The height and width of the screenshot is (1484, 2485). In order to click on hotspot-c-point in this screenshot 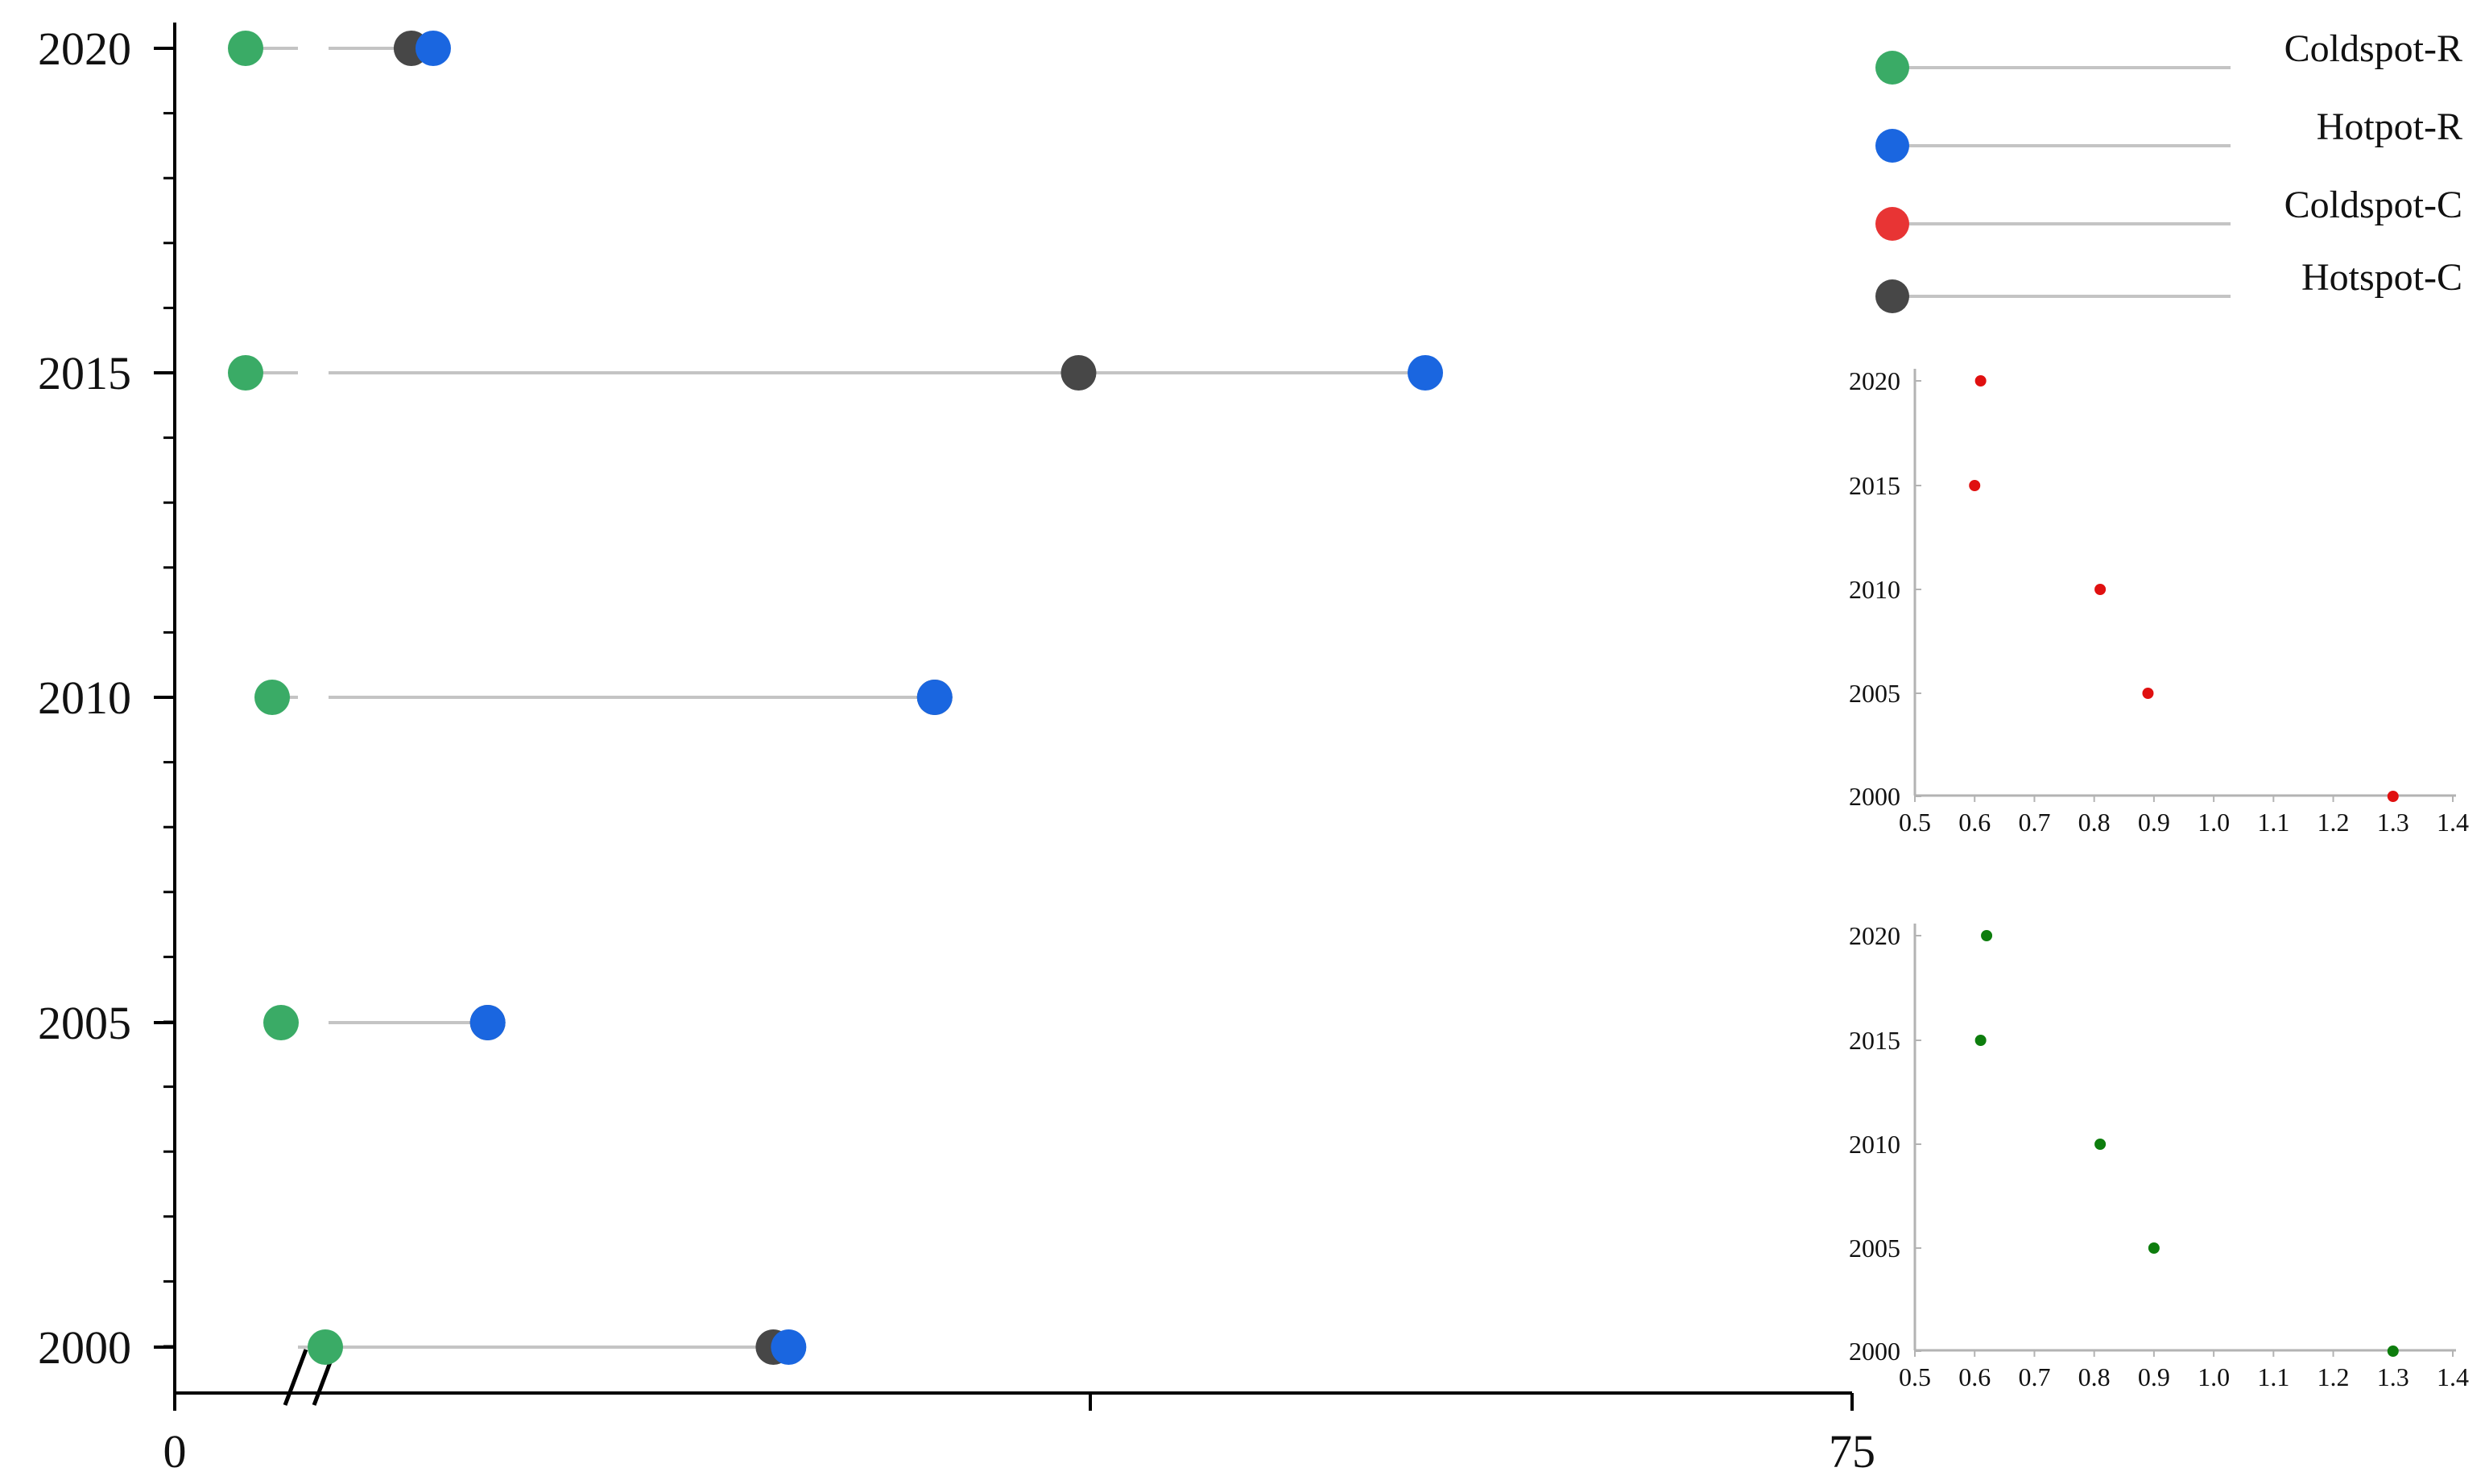, I will do `click(1079, 373)`.